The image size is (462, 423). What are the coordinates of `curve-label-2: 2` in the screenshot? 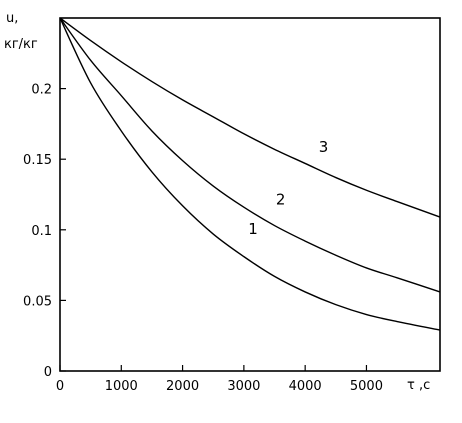 It's located at (281, 199).